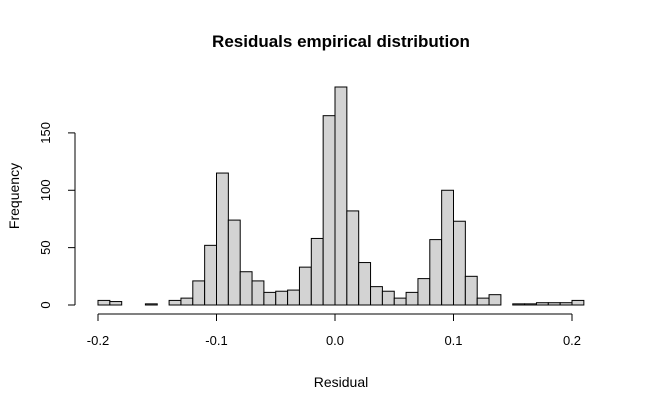 This screenshot has height=412, width=645. What do you see at coordinates (453, 340) in the screenshot?
I see `x-tick-label: 0.1` at bounding box center [453, 340].